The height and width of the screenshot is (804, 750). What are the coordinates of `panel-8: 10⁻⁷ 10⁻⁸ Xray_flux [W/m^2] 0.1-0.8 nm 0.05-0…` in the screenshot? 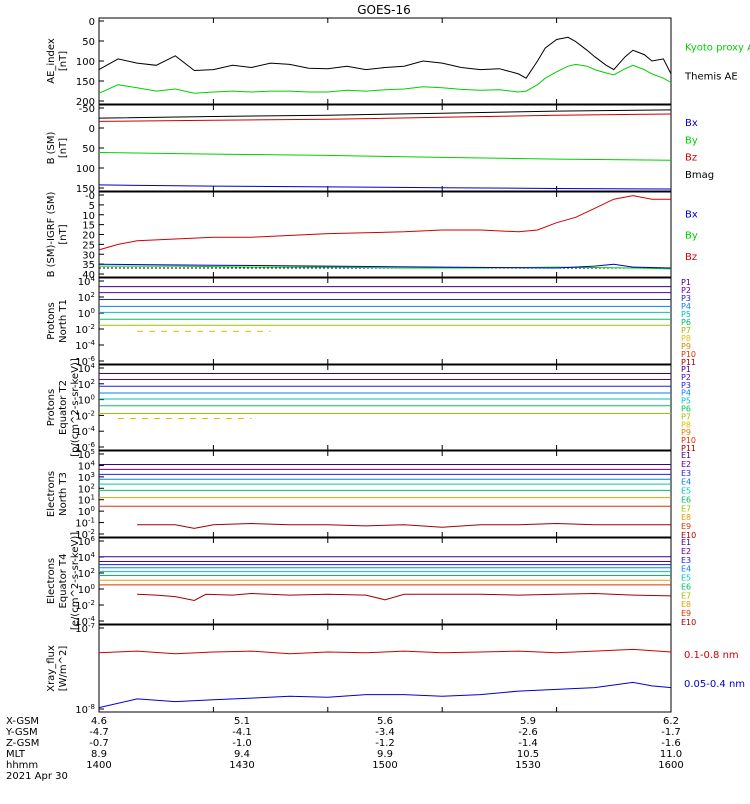 It's located at (395, 669).